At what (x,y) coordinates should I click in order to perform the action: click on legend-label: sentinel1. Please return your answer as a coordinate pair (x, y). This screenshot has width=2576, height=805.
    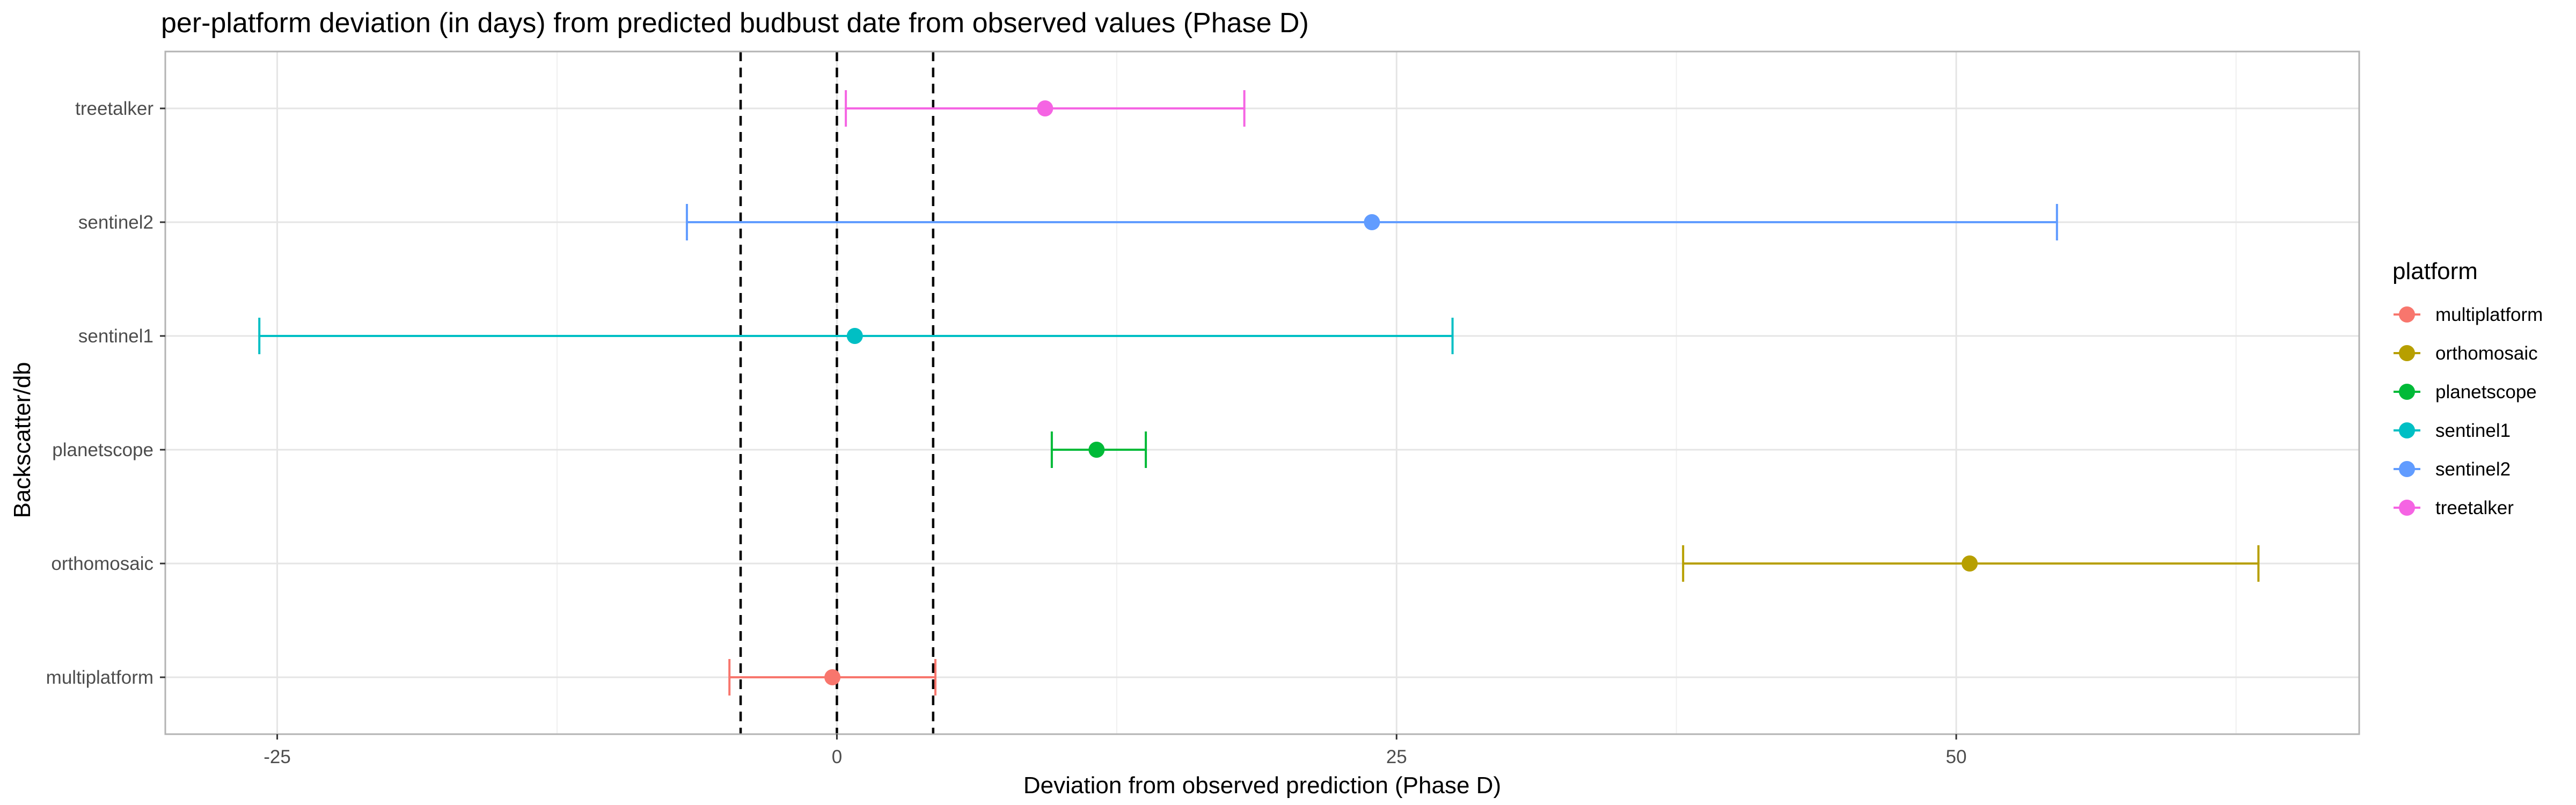
    Looking at the image, I should click on (2473, 430).